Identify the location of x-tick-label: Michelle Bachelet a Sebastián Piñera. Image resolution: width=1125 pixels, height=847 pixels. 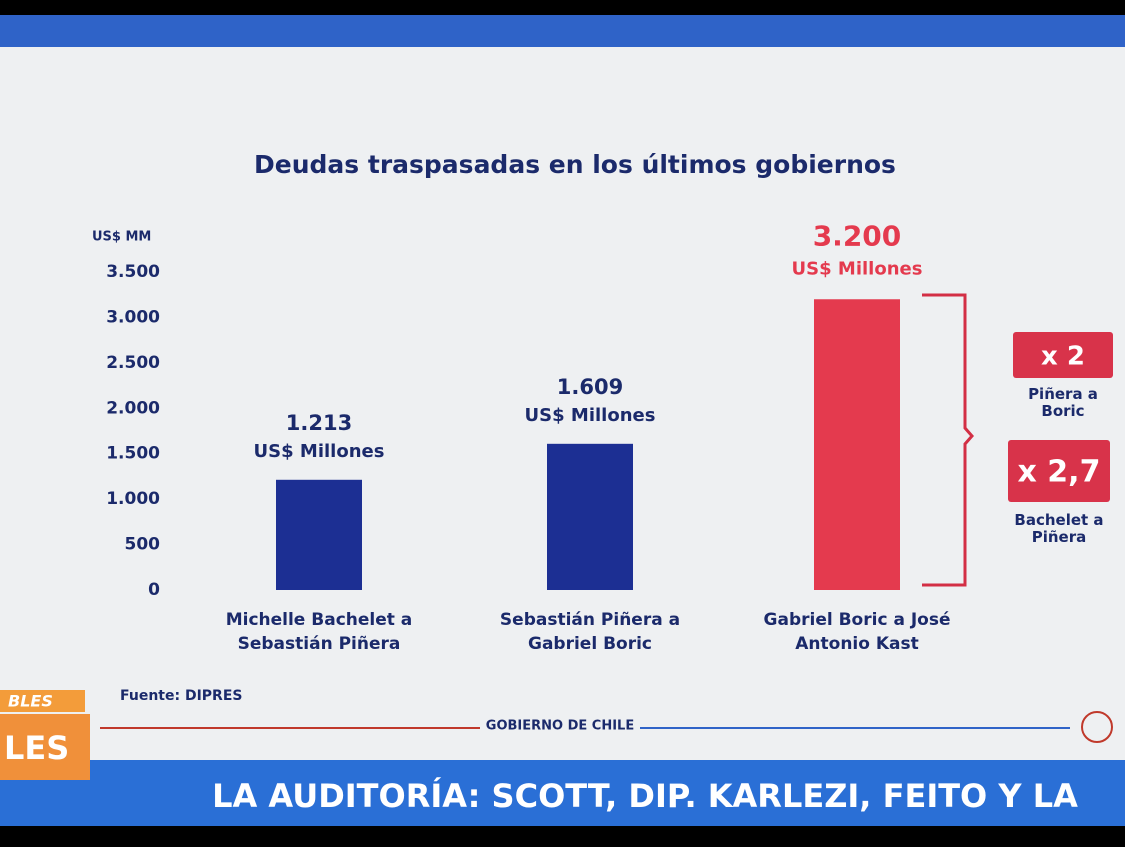
(319, 632).